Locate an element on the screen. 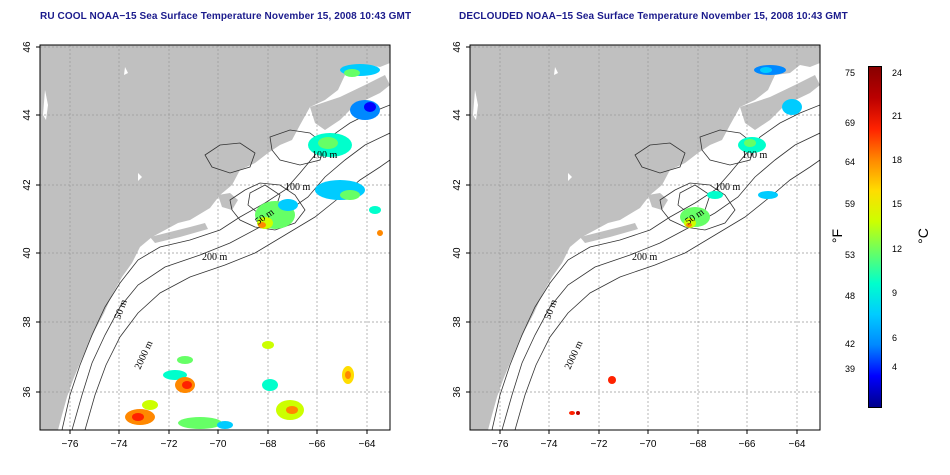  celsius-tick: 12 is located at coordinates (897, 249).